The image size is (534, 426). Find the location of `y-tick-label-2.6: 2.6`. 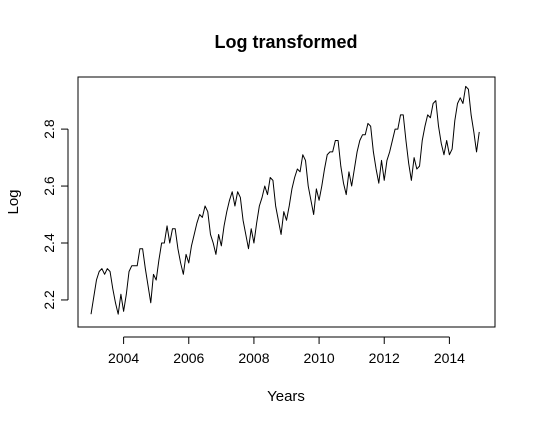

y-tick-label-2.6: 2.6 is located at coordinates (49, 186).